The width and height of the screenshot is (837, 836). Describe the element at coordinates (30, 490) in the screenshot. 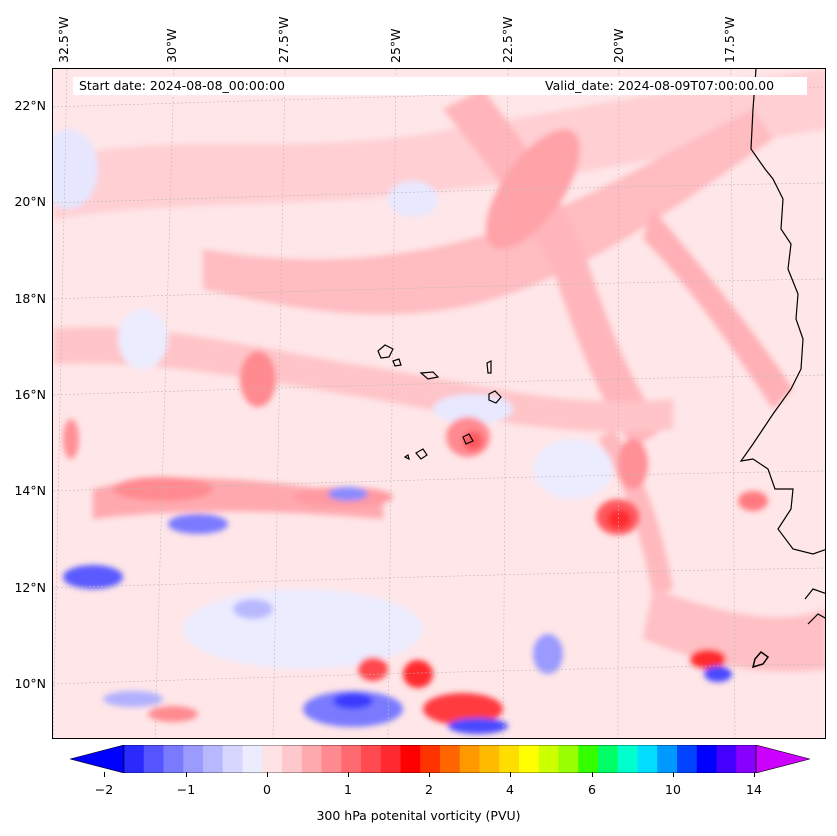

I see `lat-label-14n: 14°N` at that location.